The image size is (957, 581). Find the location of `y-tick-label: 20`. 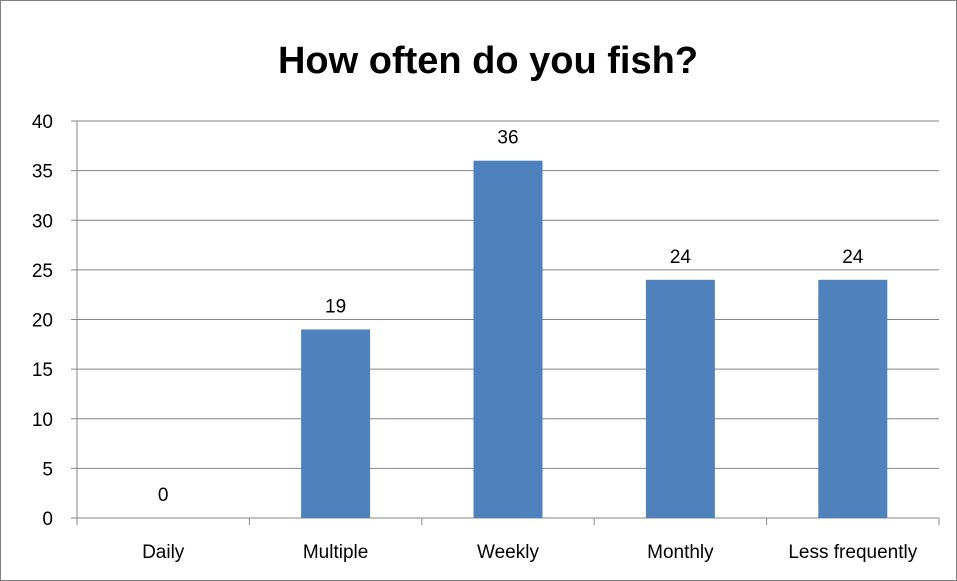

y-tick-label: 20 is located at coordinates (42, 321).